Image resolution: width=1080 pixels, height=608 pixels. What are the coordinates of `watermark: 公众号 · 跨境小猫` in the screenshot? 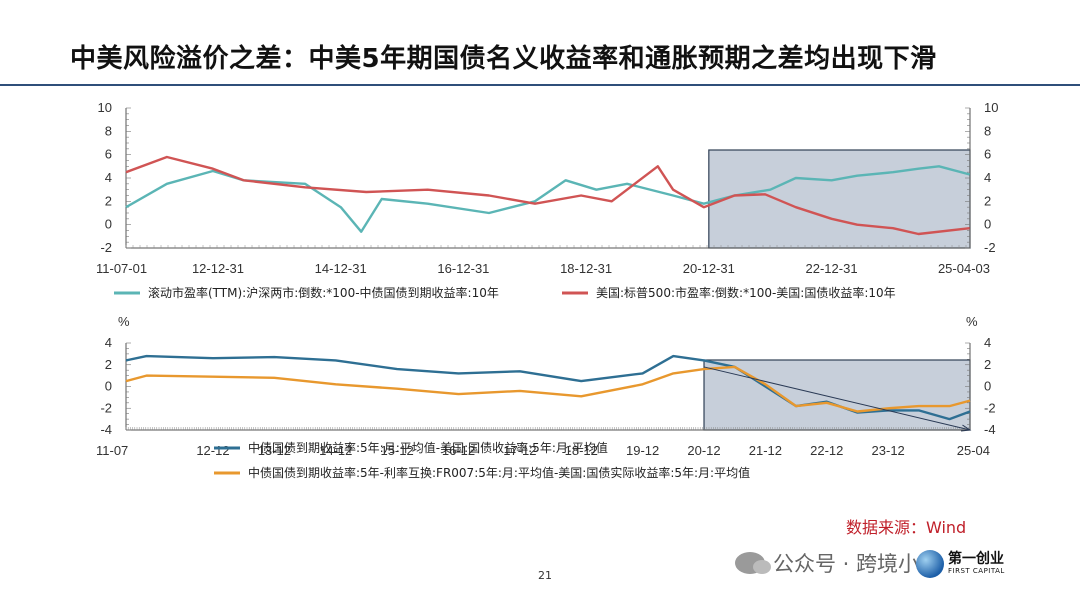 It's located at (837, 563).